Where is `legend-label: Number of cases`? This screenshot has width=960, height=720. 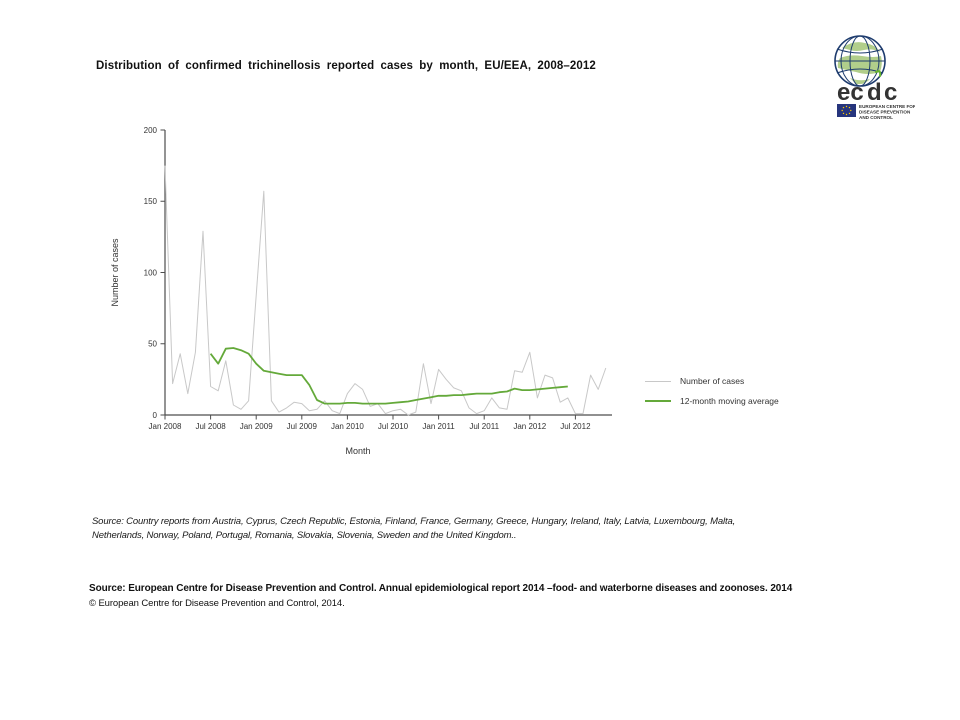
legend-label: Number of cases is located at coordinates (712, 381).